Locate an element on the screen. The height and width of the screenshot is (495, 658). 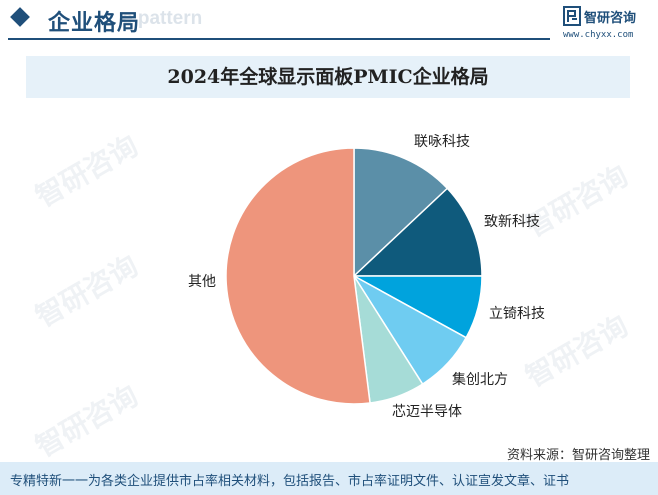
slice-label: 其他 is located at coordinates (202, 282).